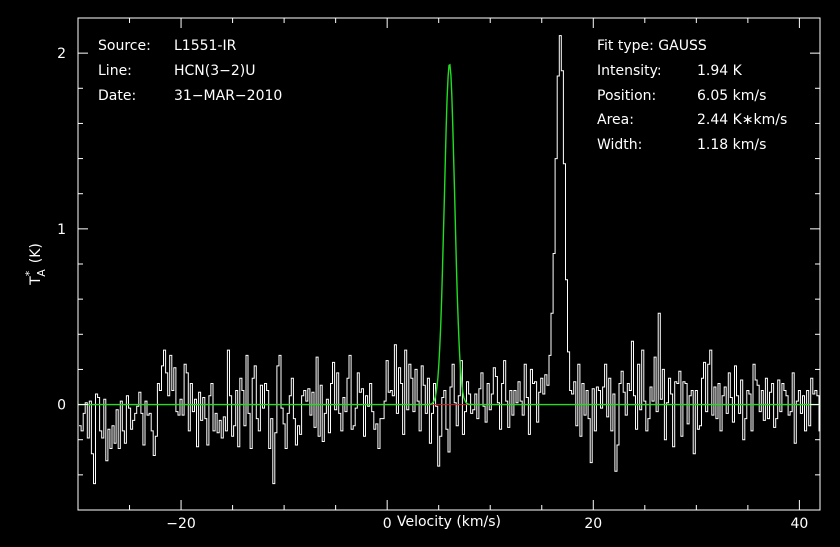 Image resolution: width=840 pixels, height=547 pixels. I want to click on y-axis-label-sub: A, so click(41, 273).